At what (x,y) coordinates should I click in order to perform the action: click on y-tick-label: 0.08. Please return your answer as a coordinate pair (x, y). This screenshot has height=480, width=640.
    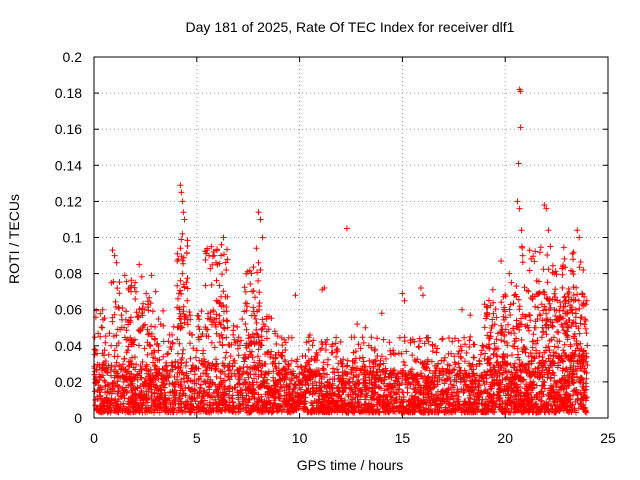
    Looking at the image, I should click on (68, 274).